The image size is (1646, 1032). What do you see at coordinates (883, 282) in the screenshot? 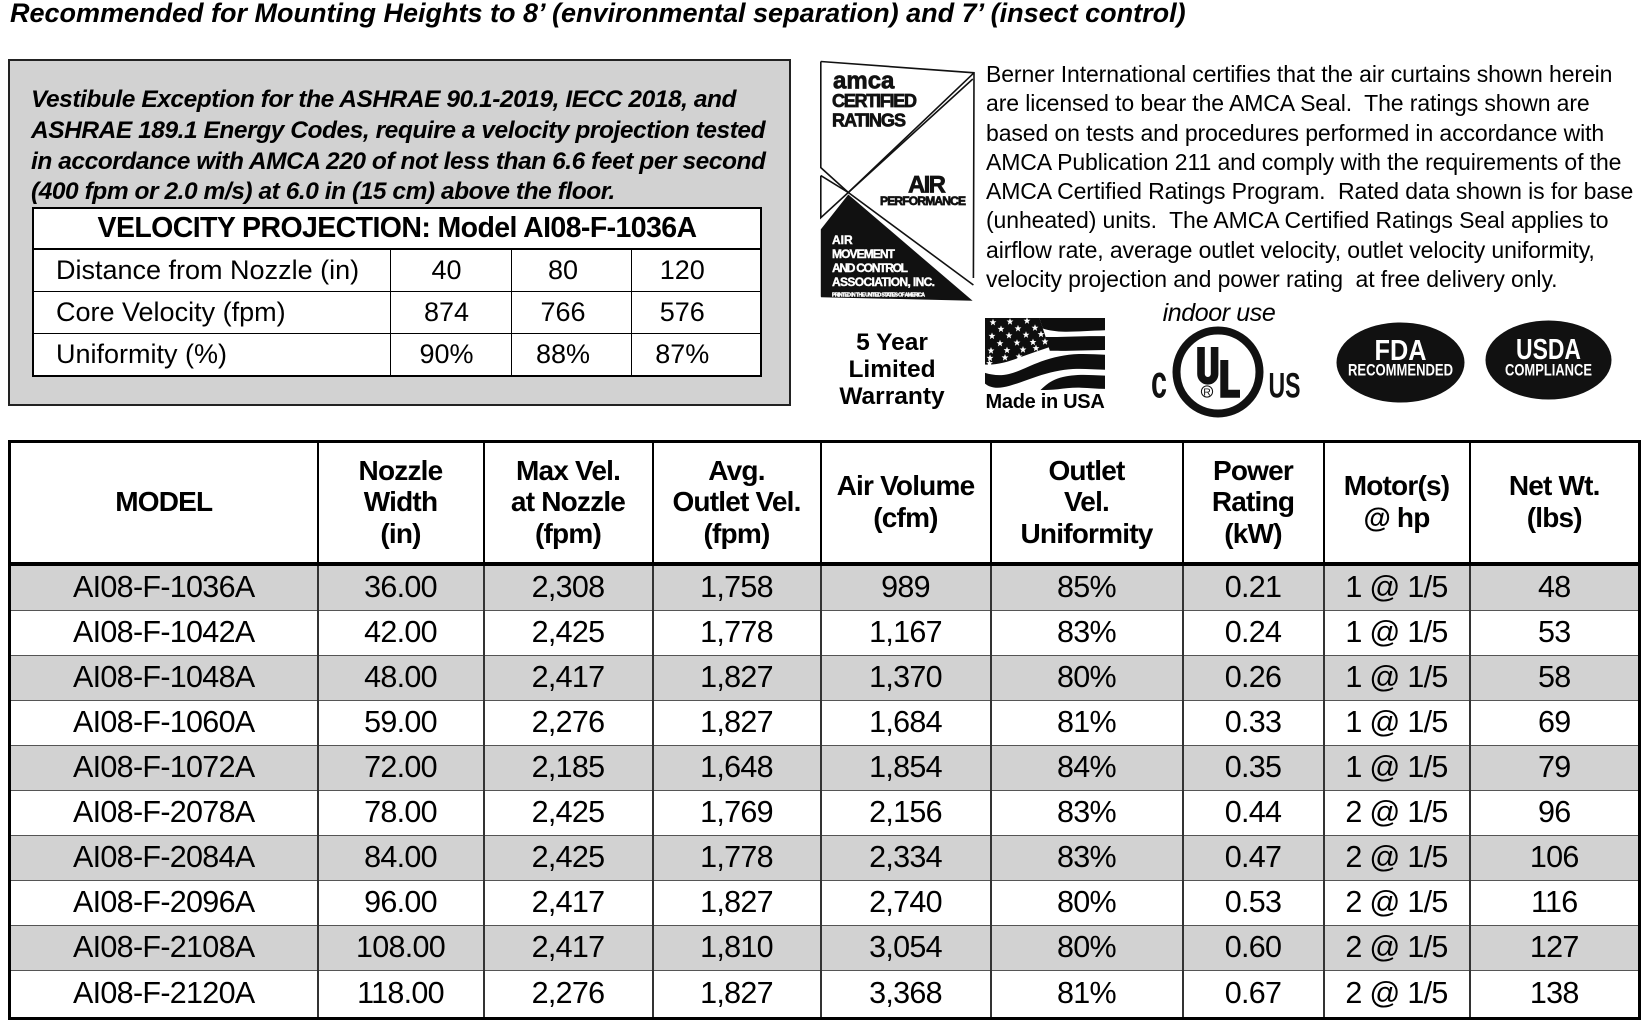
I see `svg-text: ASSOCIATION, INC.` at bounding box center [883, 282].